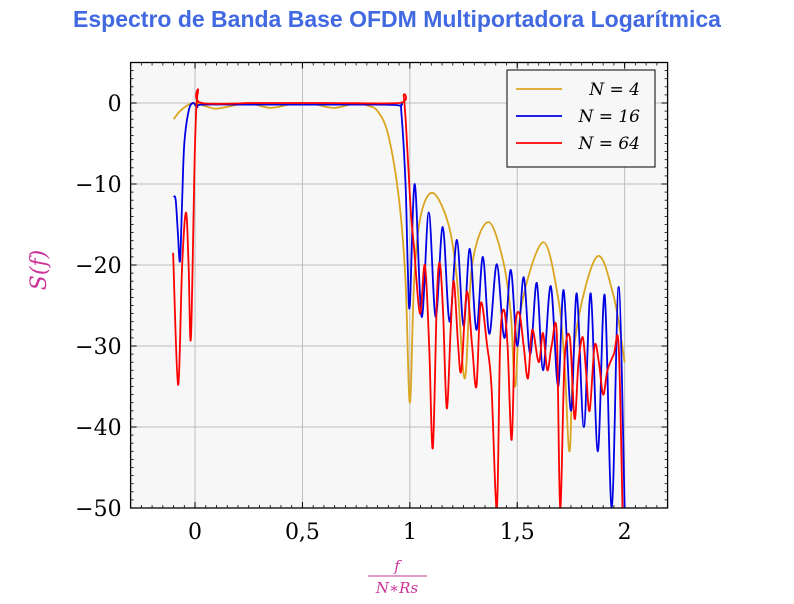  Describe the element at coordinates (115, 104) in the screenshot. I see `y-tick-label: 0` at that location.